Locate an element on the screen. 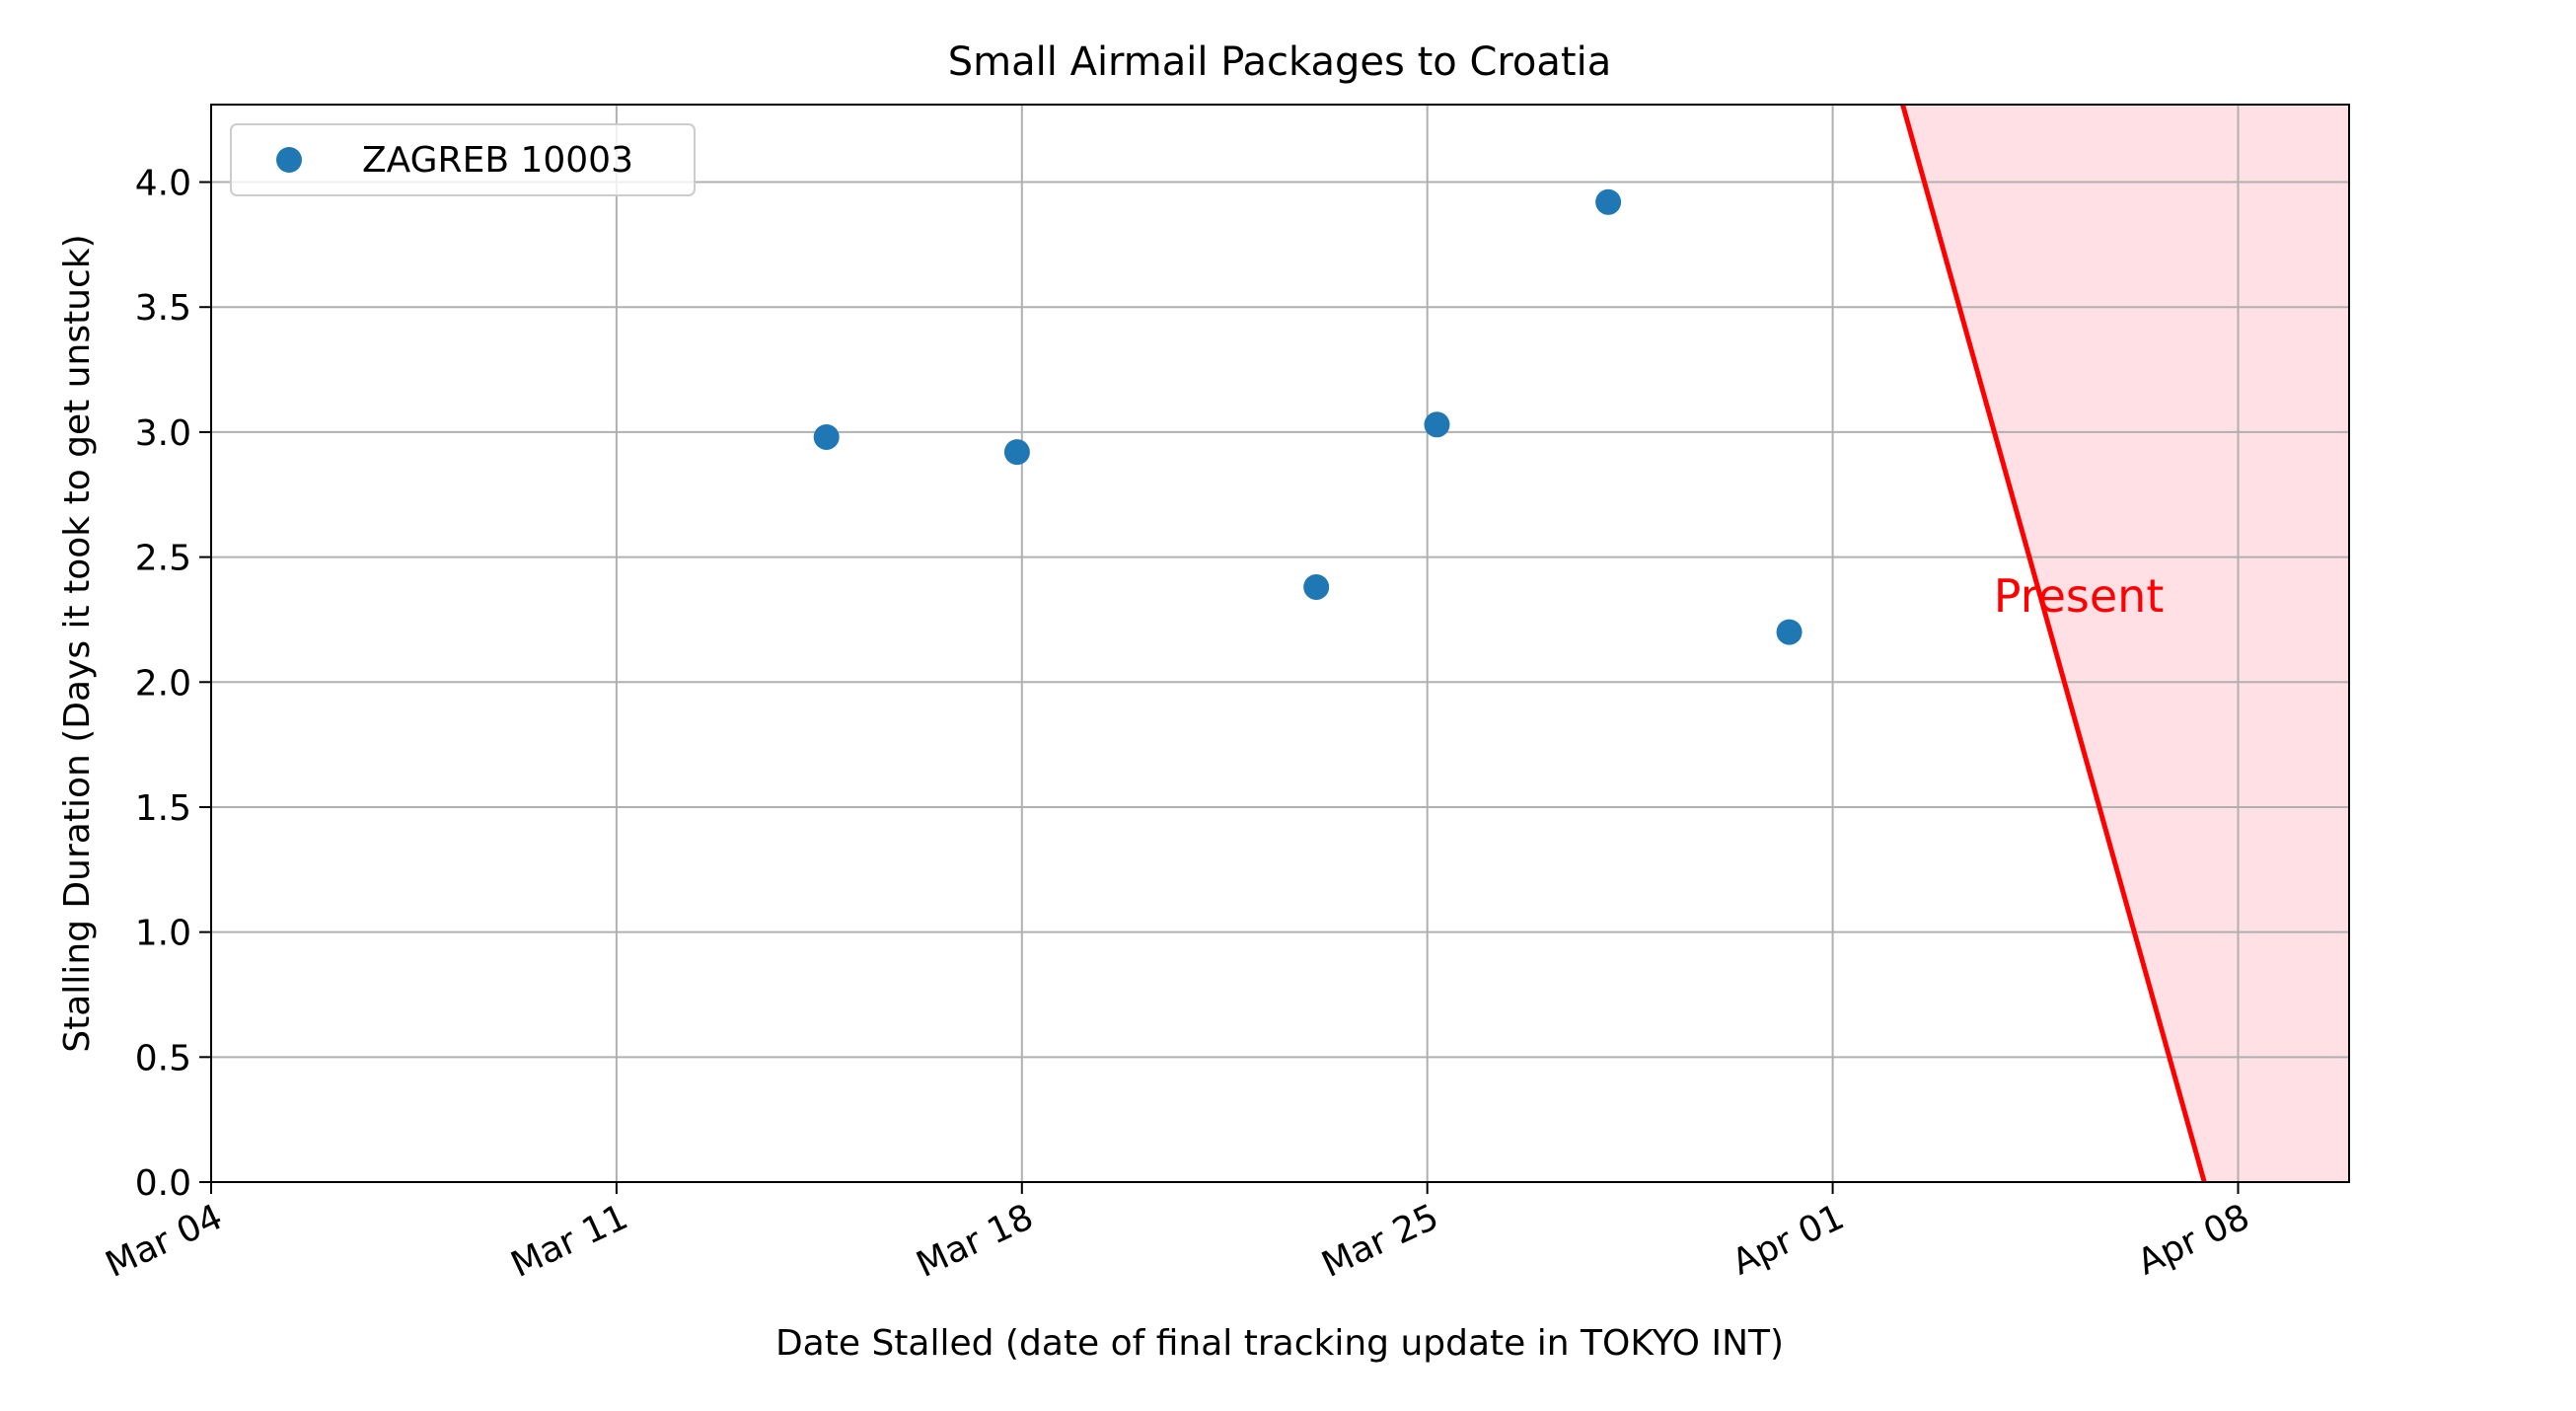 Image resolution: width=2576 pixels, height=1411 pixels. present-line is located at coordinates (2053, 643).